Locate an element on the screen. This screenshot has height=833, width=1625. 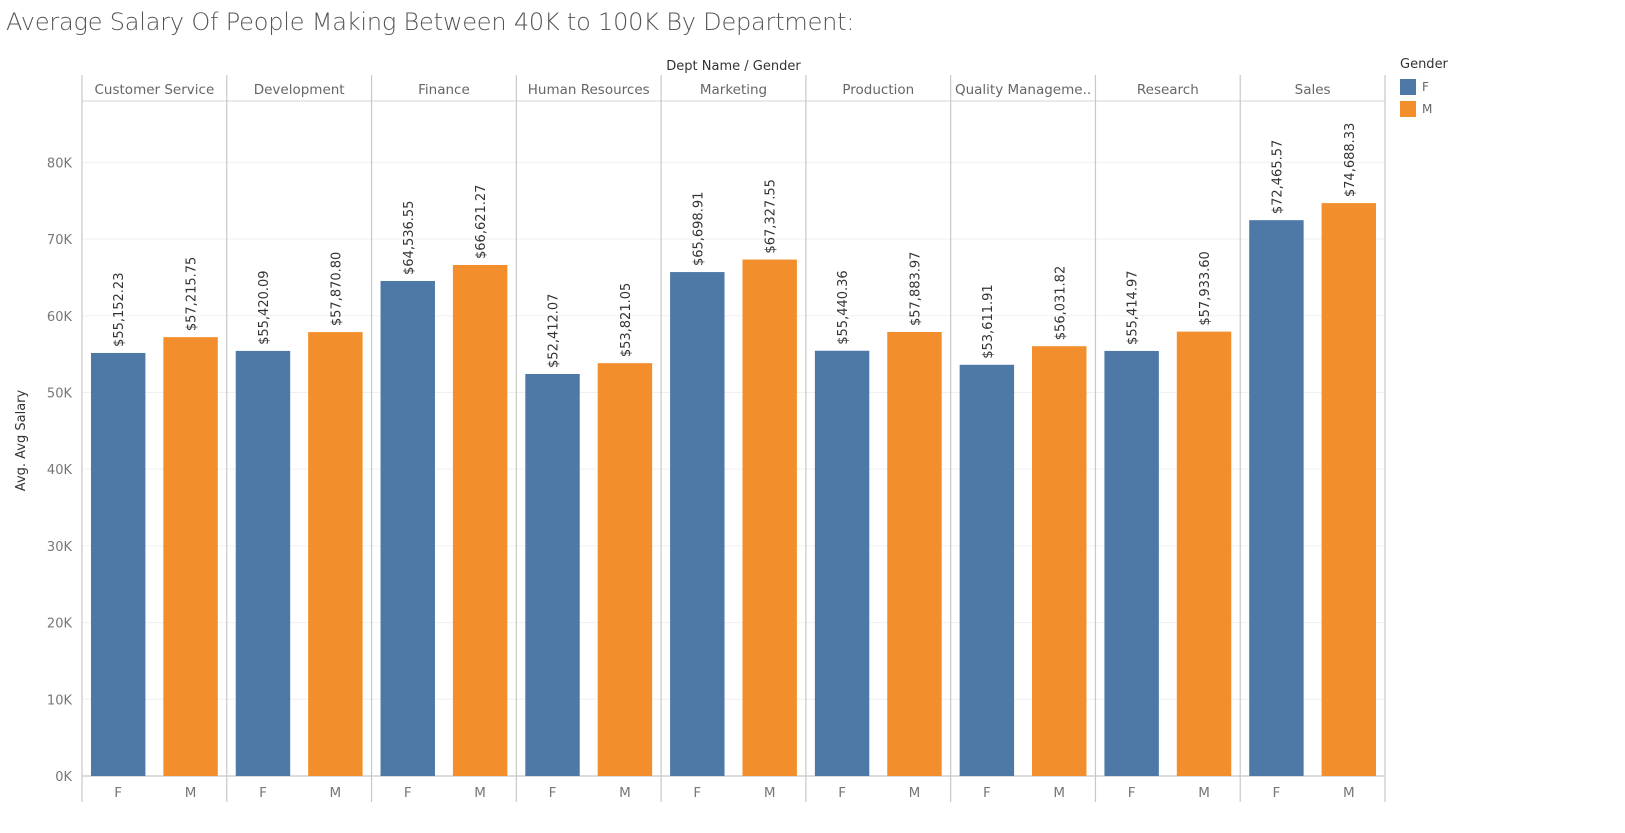
bar-value-label: $57,883.97 is located at coordinates (915, 289).